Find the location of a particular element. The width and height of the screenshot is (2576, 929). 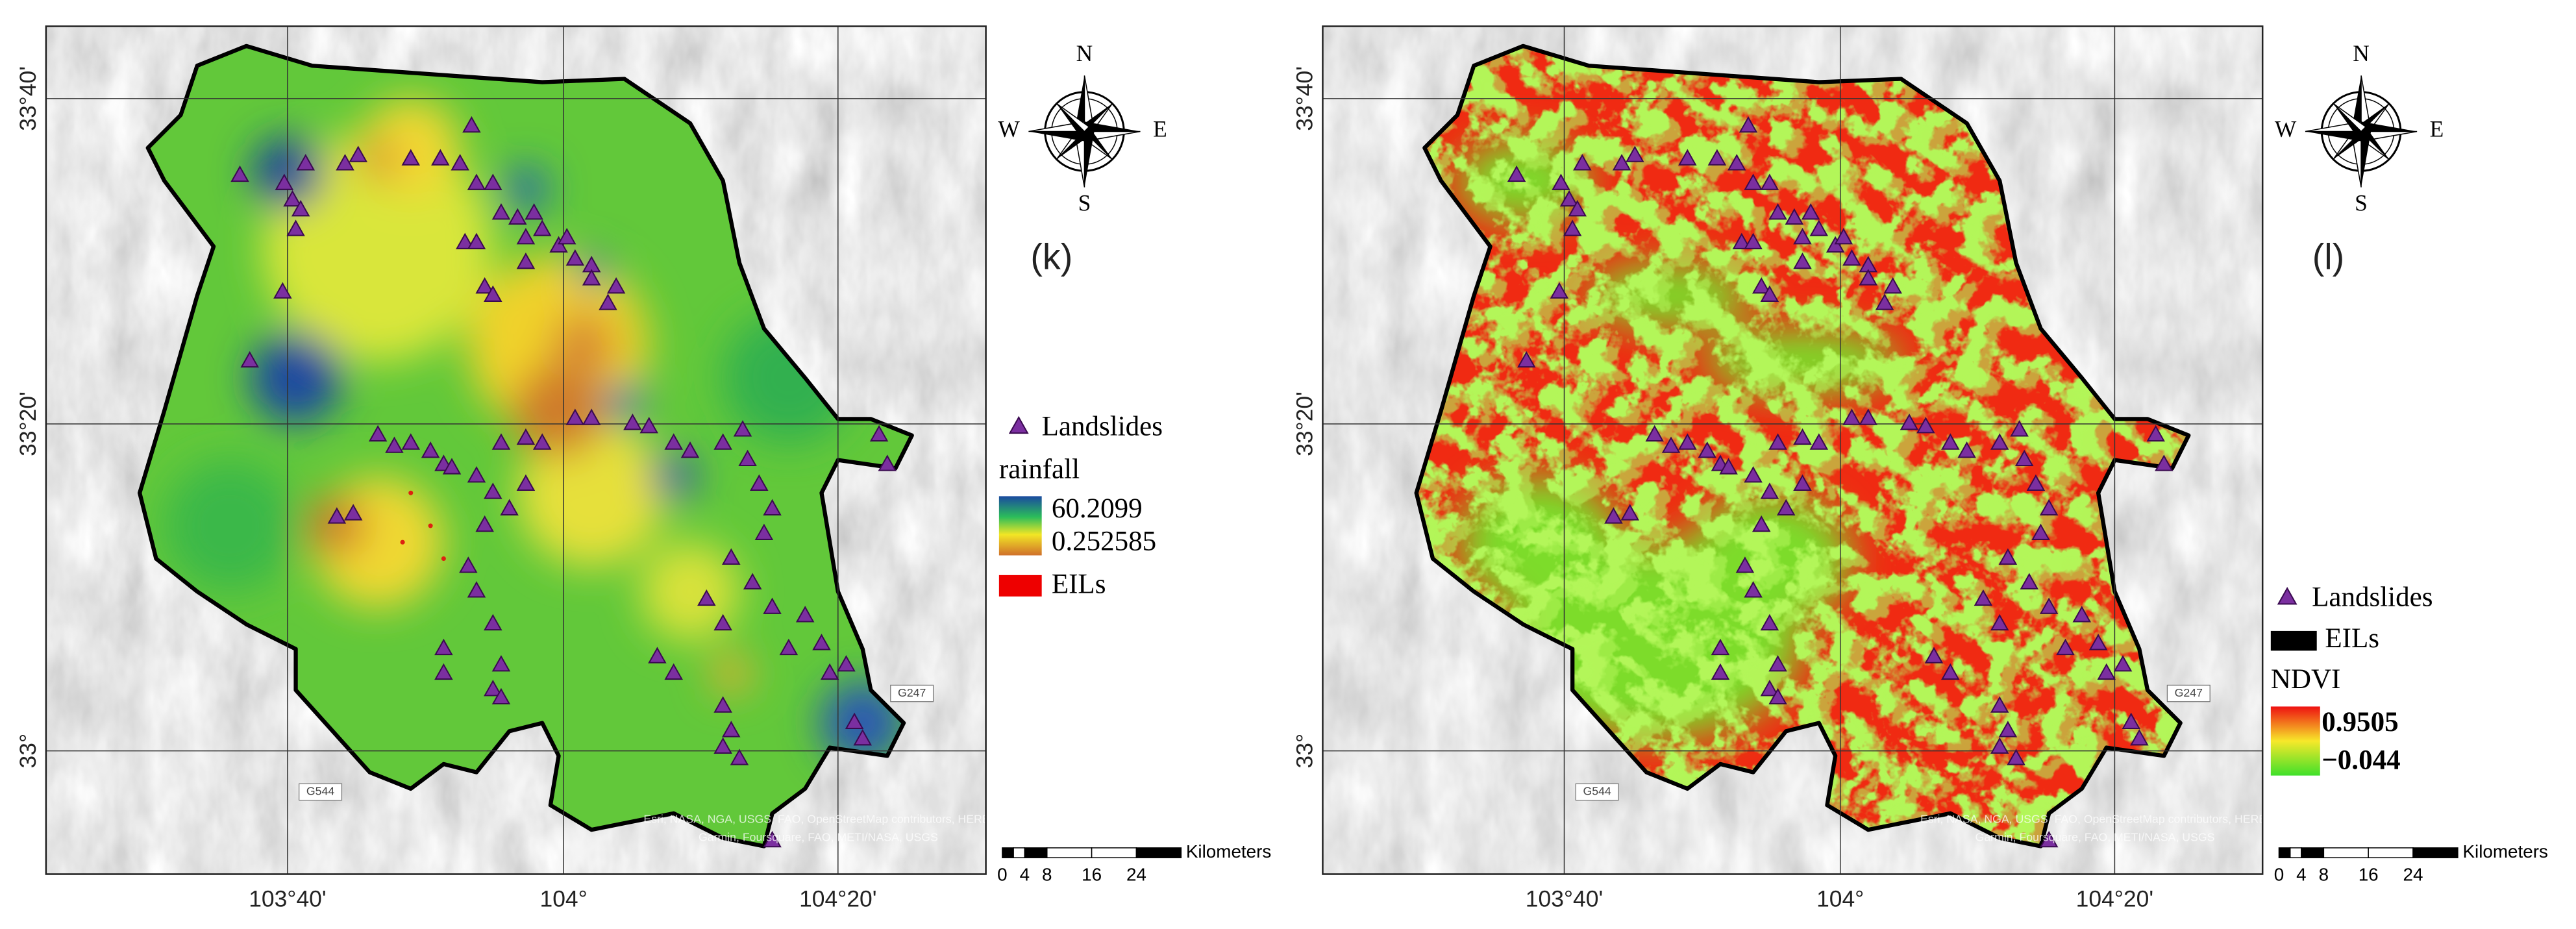

attribution: Garmin, Foursquare, FAO, METI/NASA, USGS is located at coordinates (2095, 836).